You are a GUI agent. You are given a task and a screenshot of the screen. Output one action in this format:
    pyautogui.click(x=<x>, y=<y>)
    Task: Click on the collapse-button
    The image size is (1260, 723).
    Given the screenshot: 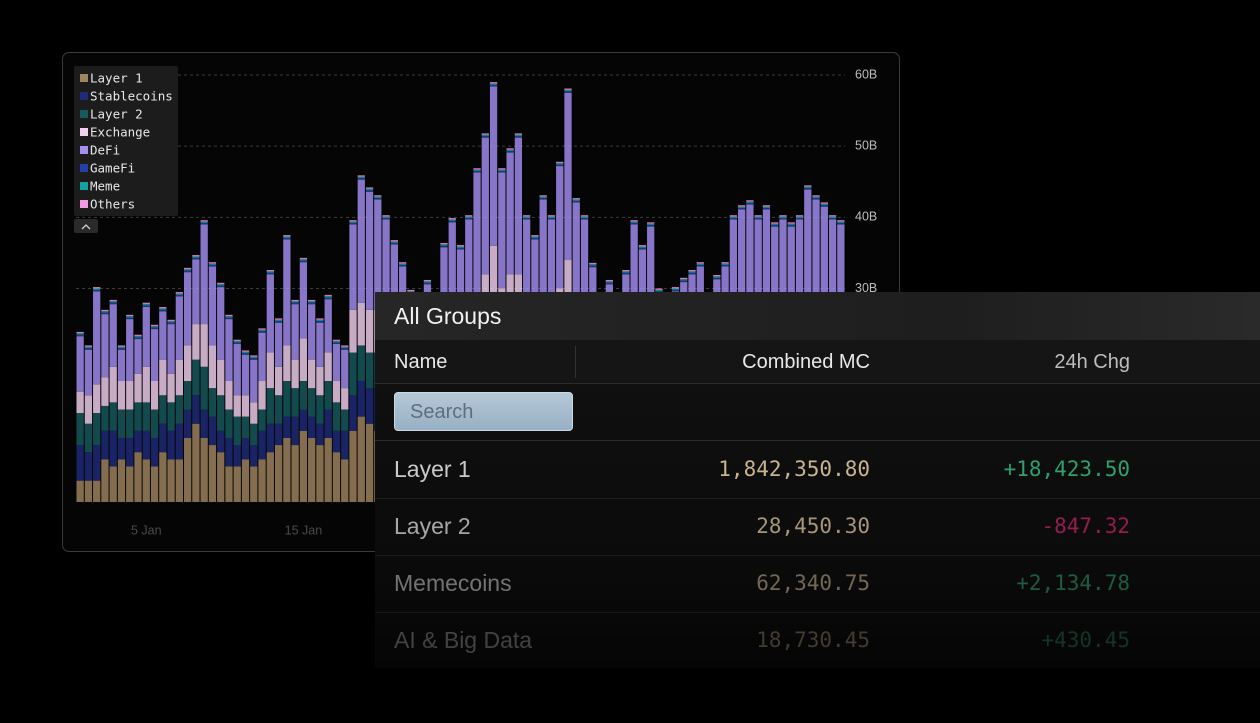 What is the action you would take?
    pyautogui.click(x=86, y=226)
    